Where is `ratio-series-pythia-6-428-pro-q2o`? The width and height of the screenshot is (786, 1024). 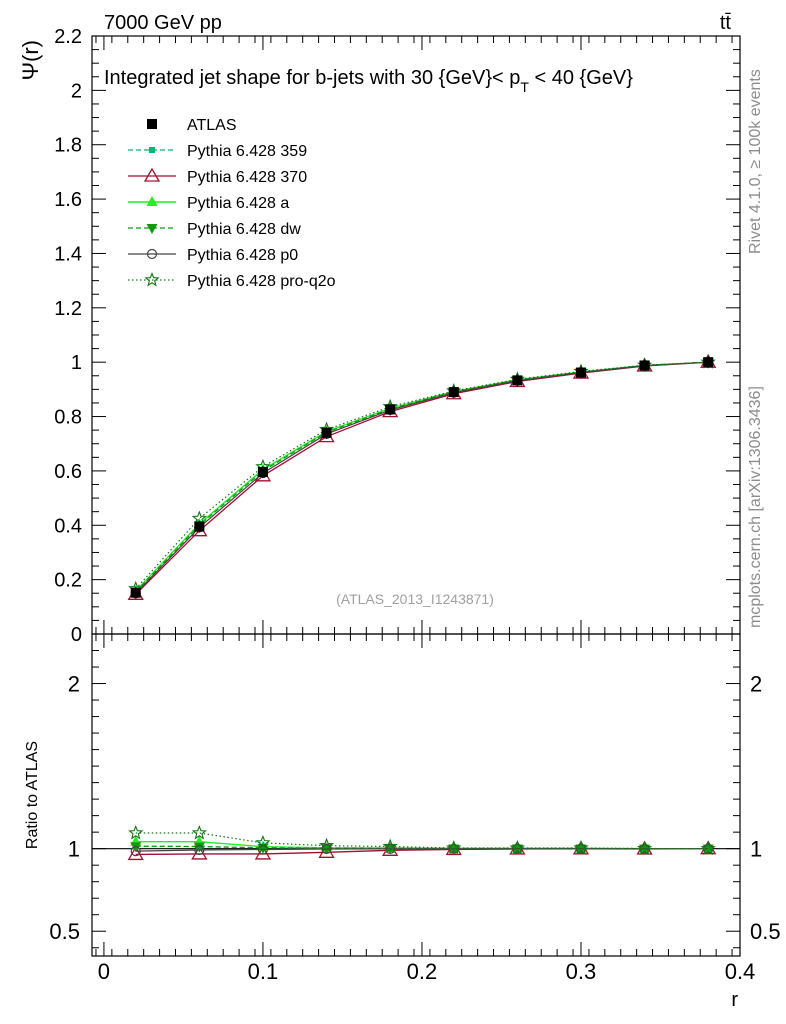 ratio-series-pythia-6-428-pro-q2o is located at coordinates (422, 840).